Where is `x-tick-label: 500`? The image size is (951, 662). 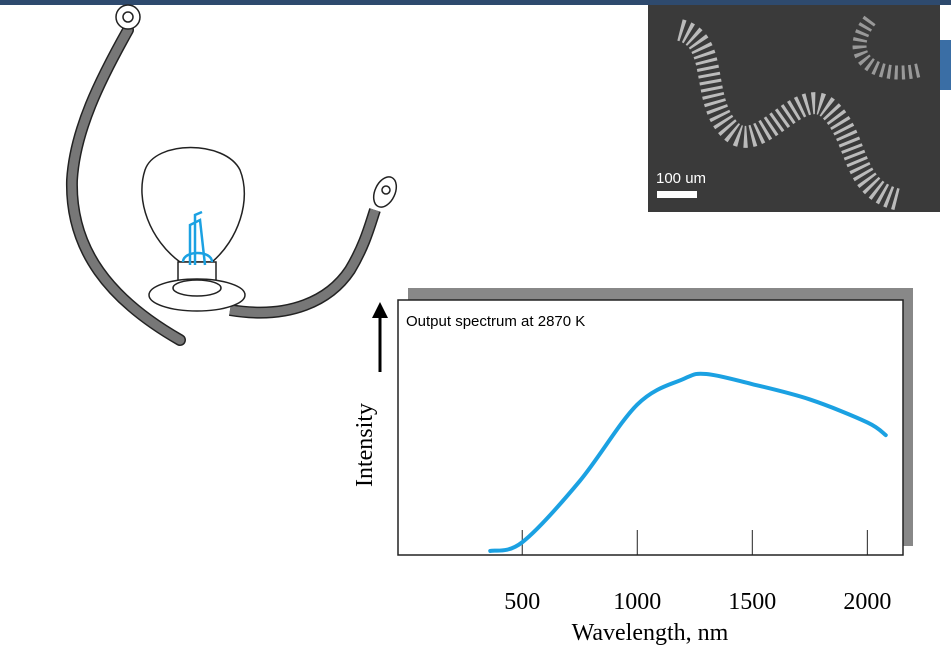 x-tick-label: 500 is located at coordinates (522, 602).